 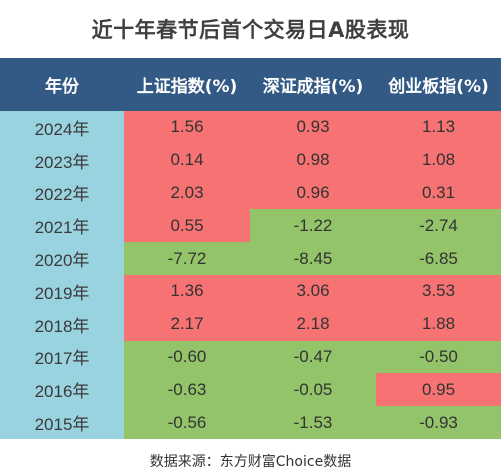 What do you see at coordinates (313, 291) in the screenshot?
I see `shenzhen-cell: 3.06` at bounding box center [313, 291].